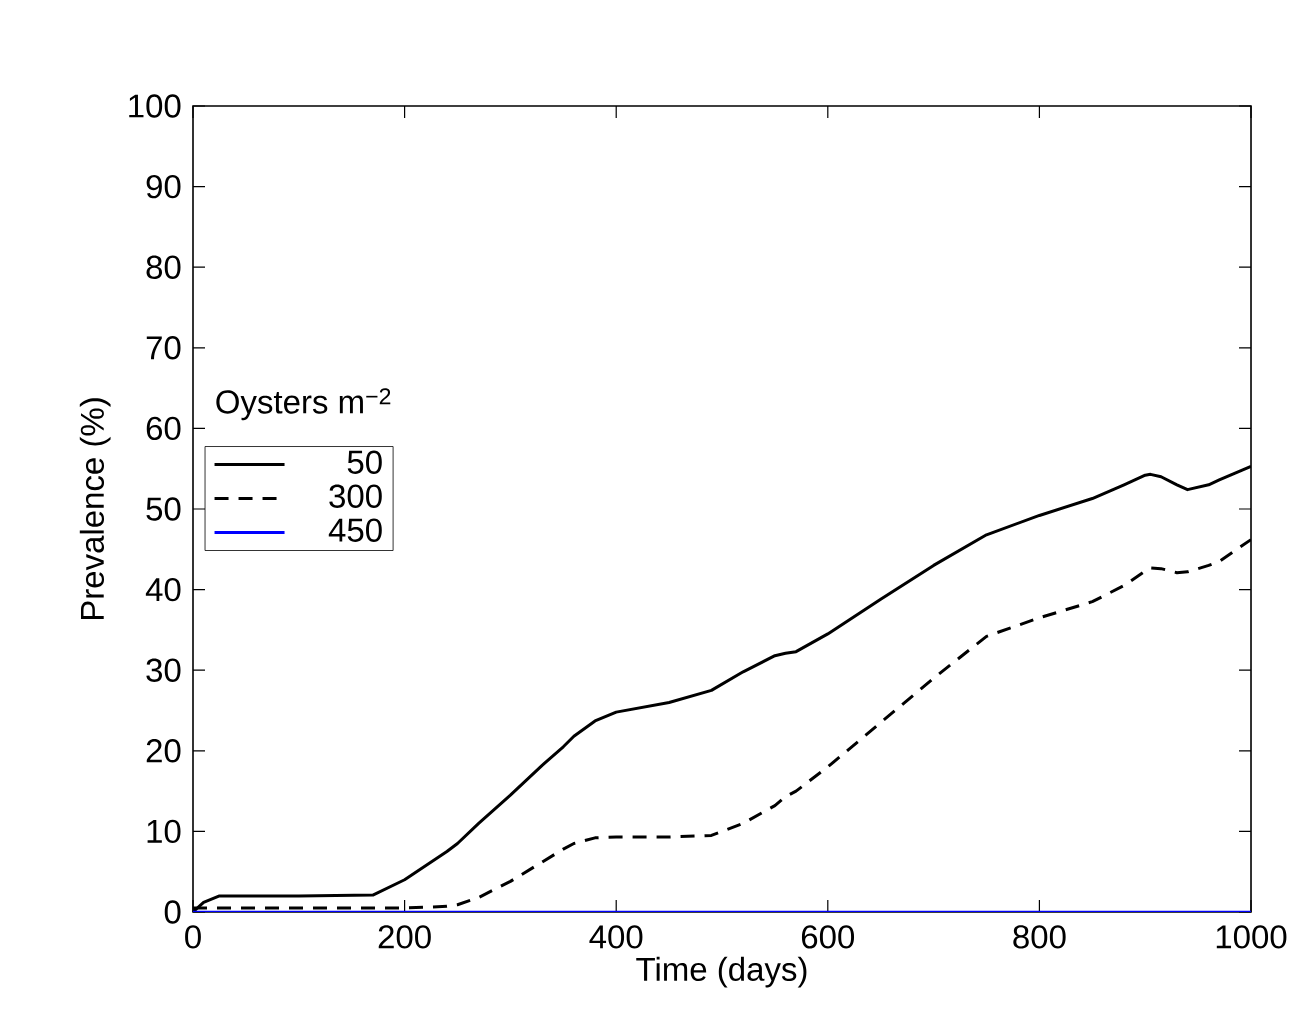 This screenshot has width=1303, height=1018. I want to click on y-tick-label: 70, so click(163, 348).